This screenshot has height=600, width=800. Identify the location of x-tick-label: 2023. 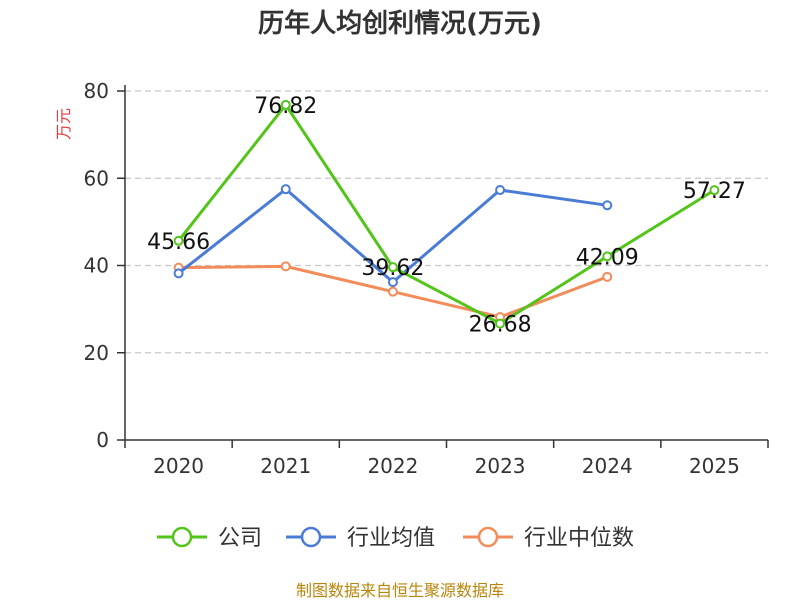
(500, 466).